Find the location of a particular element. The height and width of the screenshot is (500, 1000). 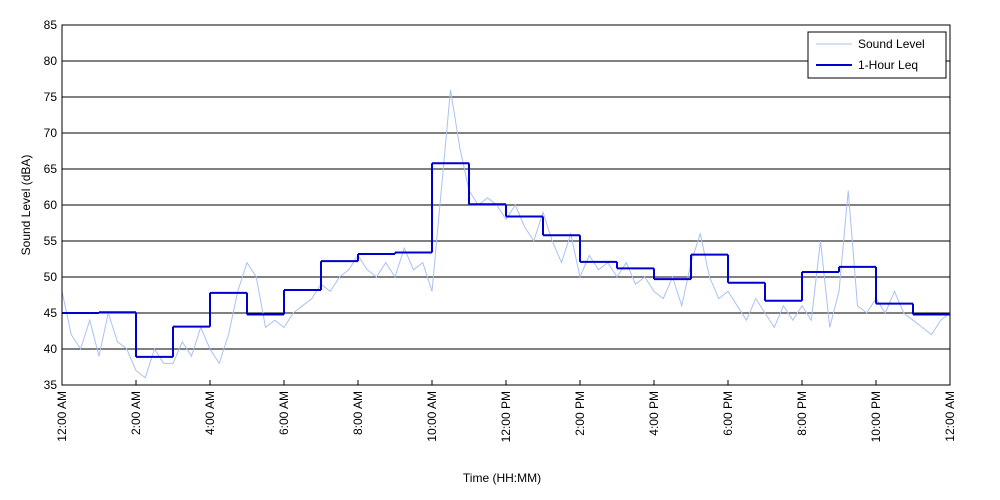

y-tick-label: 45 is located at coordinates (51, 313).